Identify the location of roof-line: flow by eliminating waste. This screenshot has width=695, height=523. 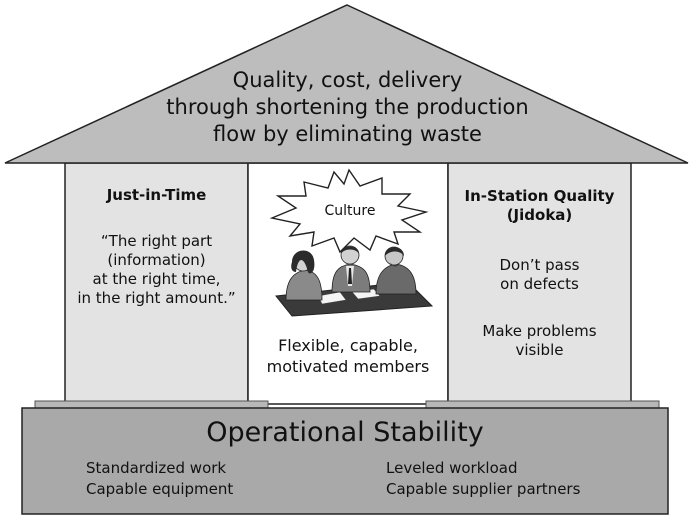
(347, 134).